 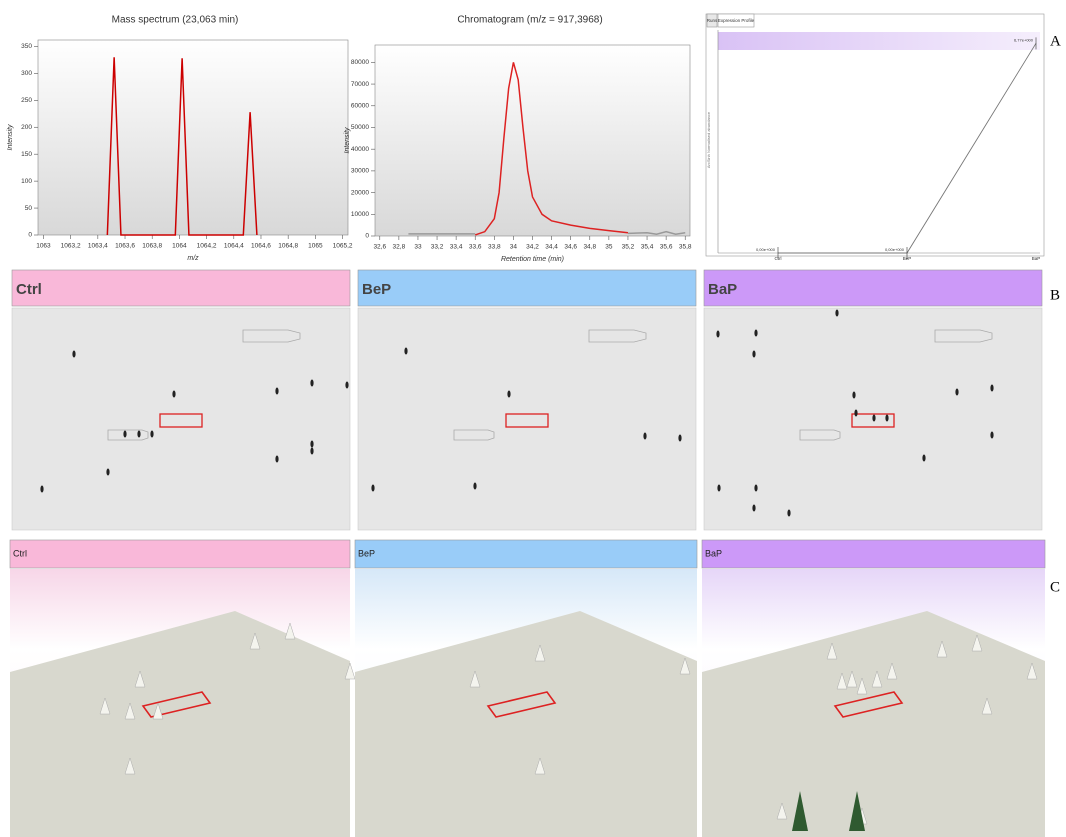 I want to click on x-tick-label: 33,8, so click(x=494, y=247).